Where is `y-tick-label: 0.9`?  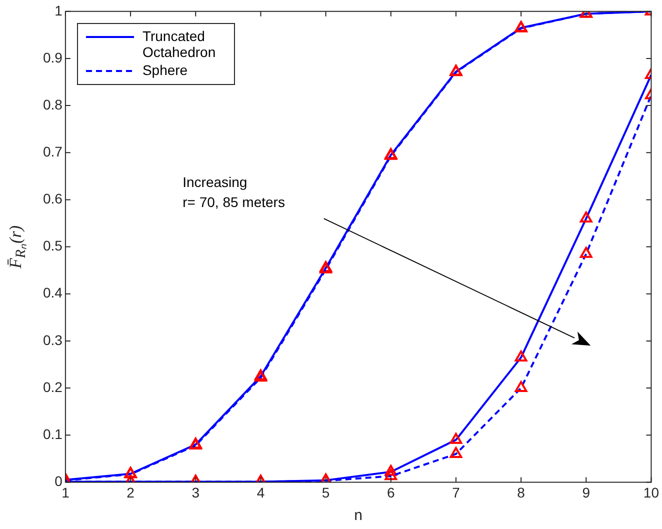
y-tick-label: 0.9 is located at coordinates (52, 57).